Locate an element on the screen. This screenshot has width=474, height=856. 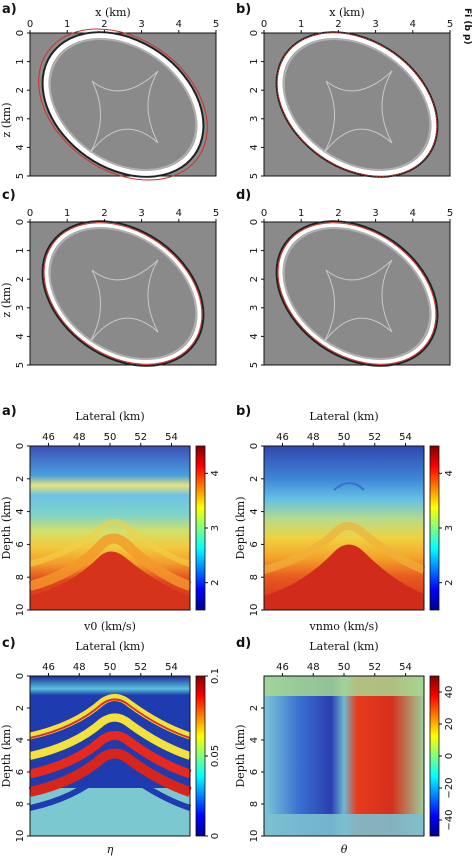
bottom-panel-a-caption: v0 (km/s) is located at coordinates (109, 626).